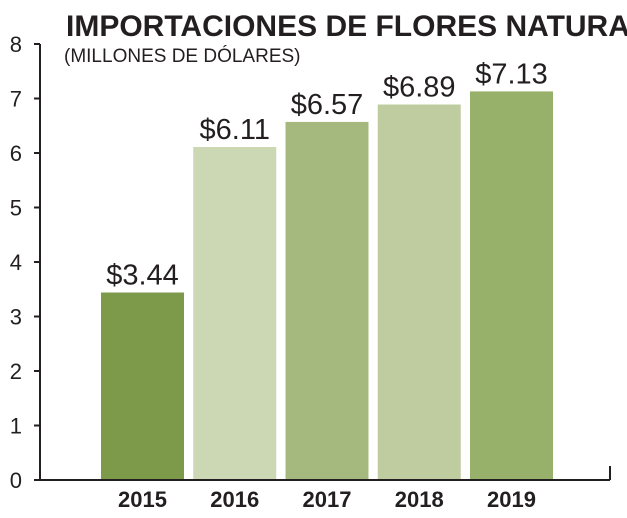 The height and width of the screenshot is (518, 627). What do you see at coordinates (419, 499) in the screenshot?
I see `x-tick-2018: 2018` at bounding box center [419, 499].